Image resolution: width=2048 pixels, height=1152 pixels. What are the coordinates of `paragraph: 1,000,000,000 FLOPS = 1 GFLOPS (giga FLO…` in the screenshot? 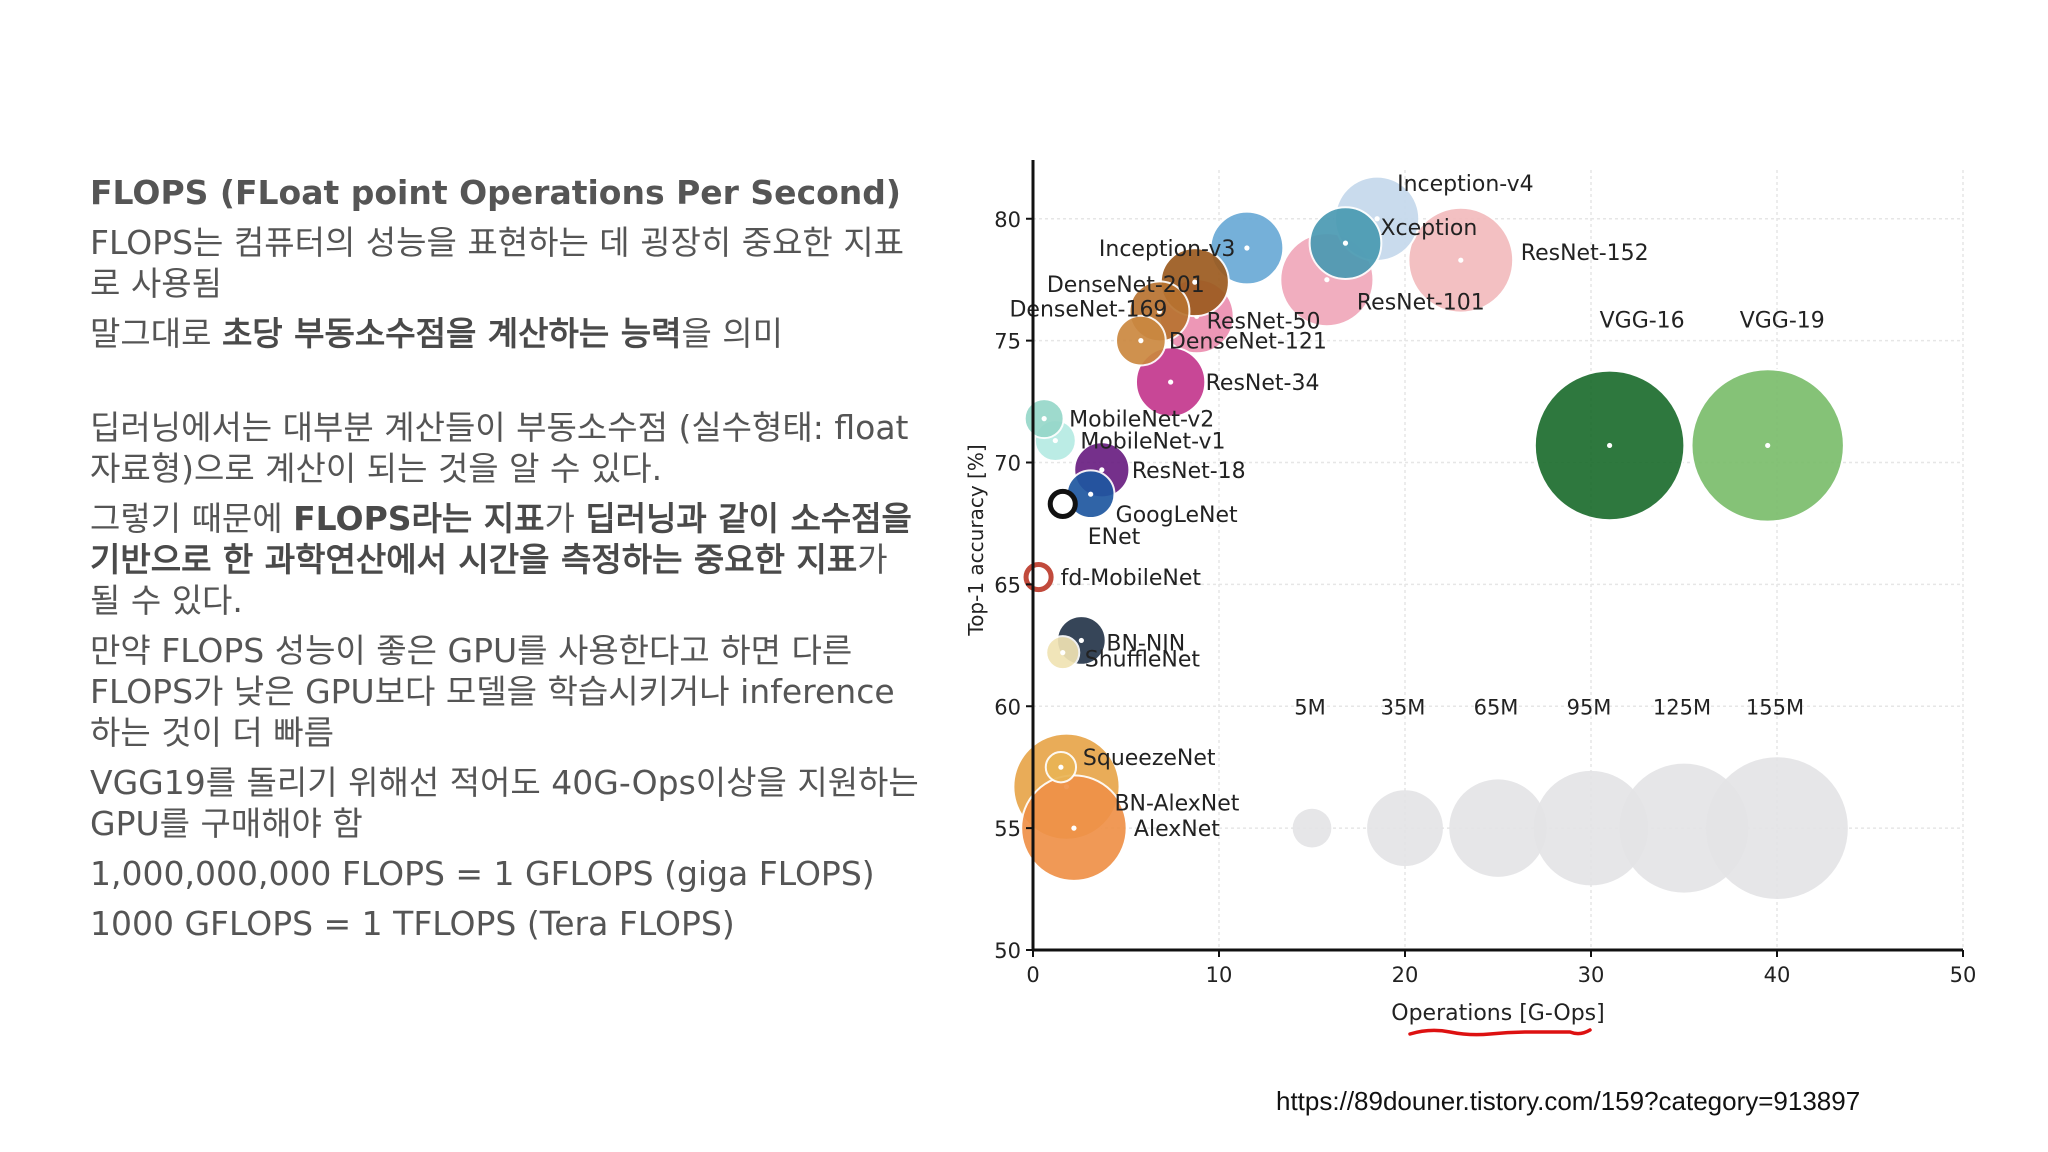 It's located at (505, 873).